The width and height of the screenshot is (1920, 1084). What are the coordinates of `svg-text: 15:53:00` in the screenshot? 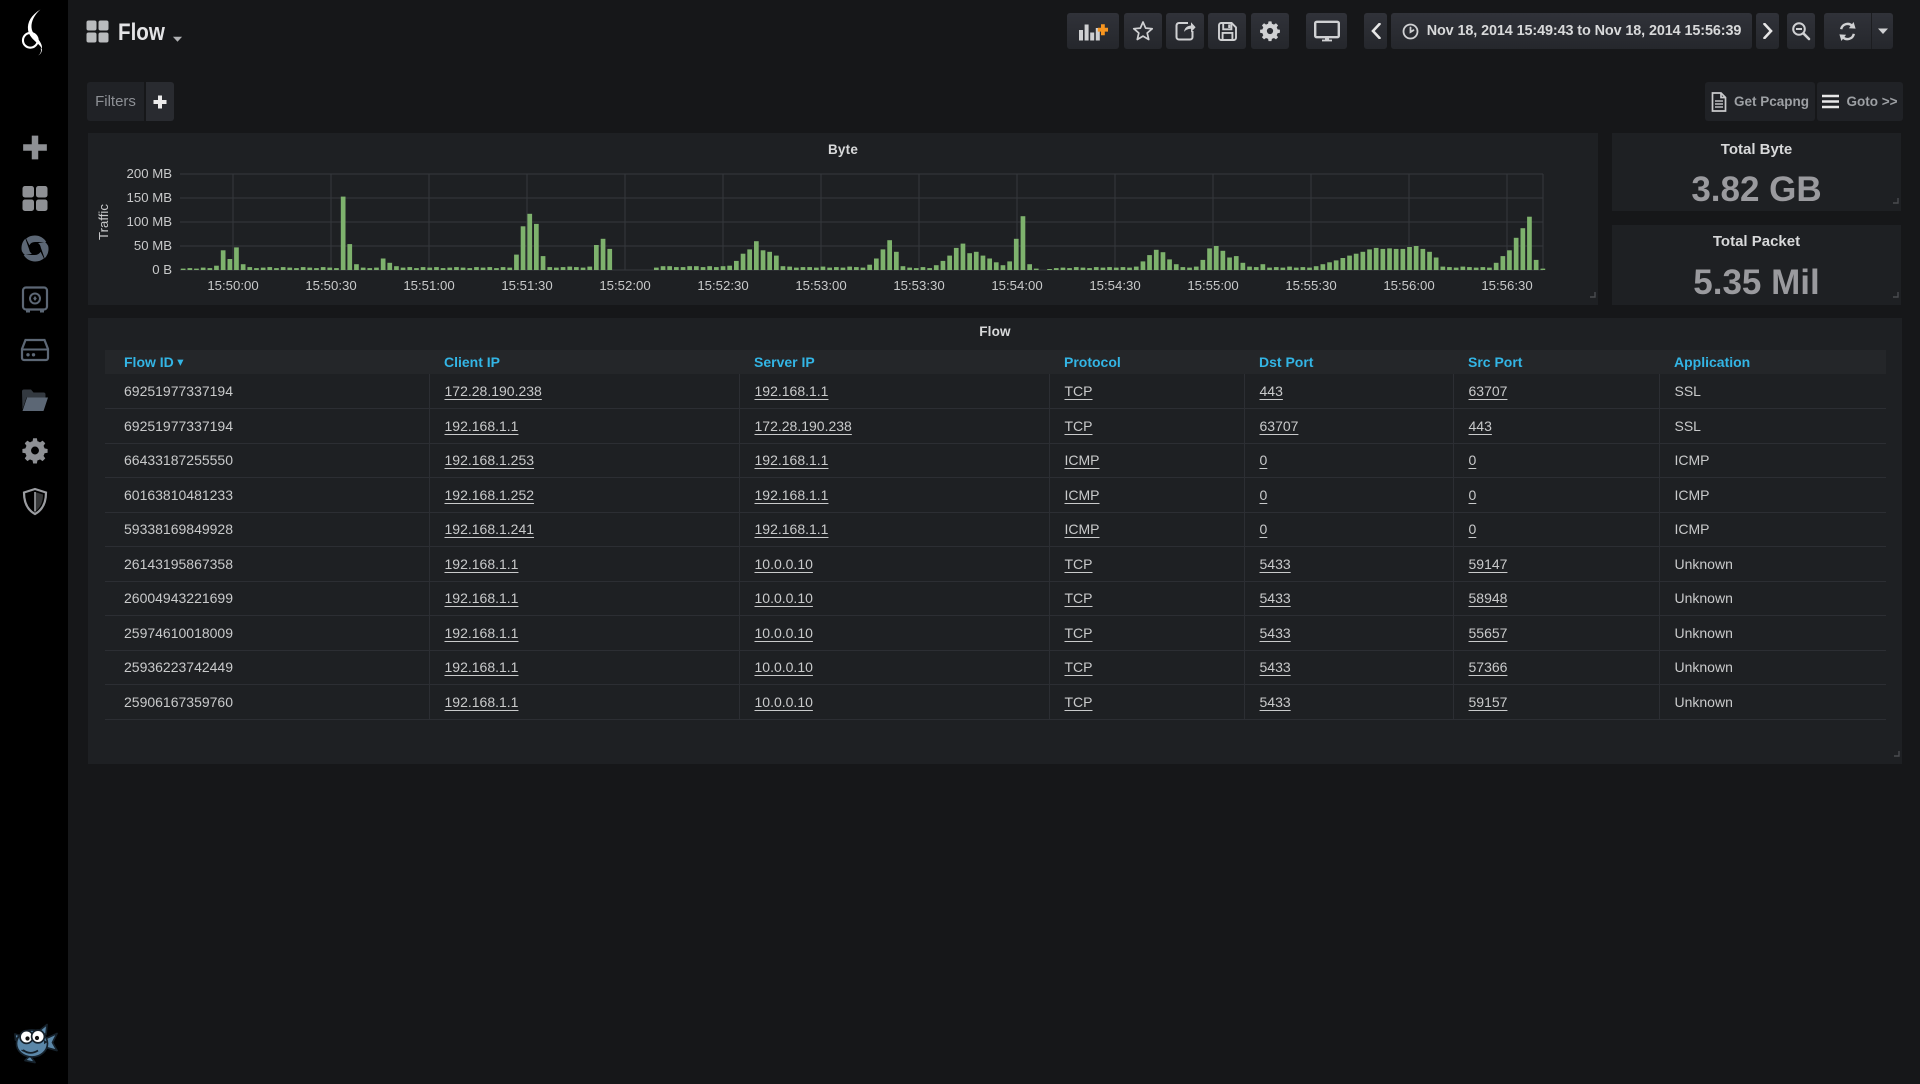 It's located at (820, 285).